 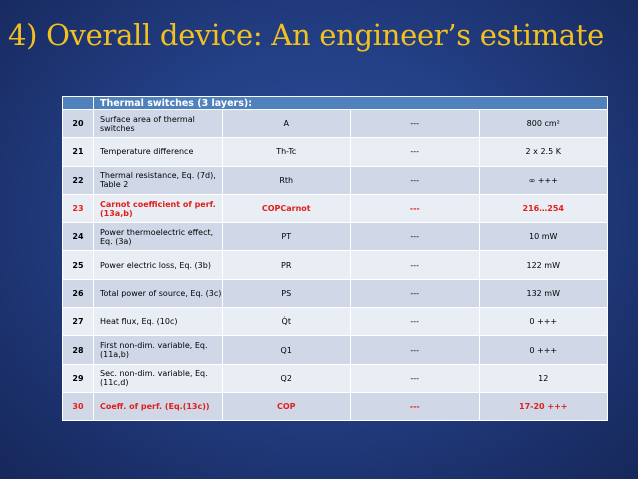 What do you see at coordinates (543, 152) in the screenshot?
I see `row-value: 2 x 2.5 K` at bounding box center [543, 152].